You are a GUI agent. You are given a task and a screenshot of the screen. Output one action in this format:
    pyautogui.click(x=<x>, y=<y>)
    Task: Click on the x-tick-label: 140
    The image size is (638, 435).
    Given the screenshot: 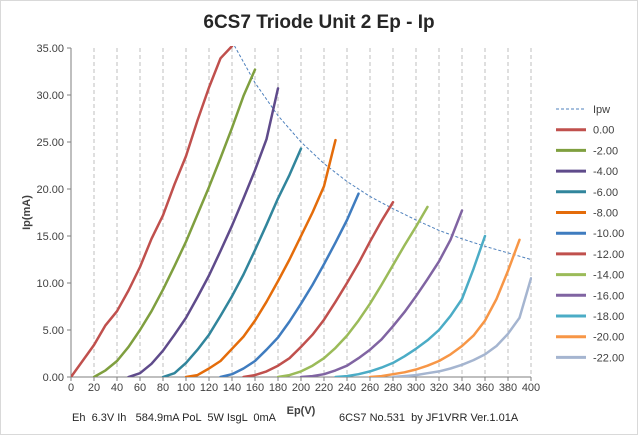 What is the action you would take?
    pyautogui.click(x=232, y=388)
    